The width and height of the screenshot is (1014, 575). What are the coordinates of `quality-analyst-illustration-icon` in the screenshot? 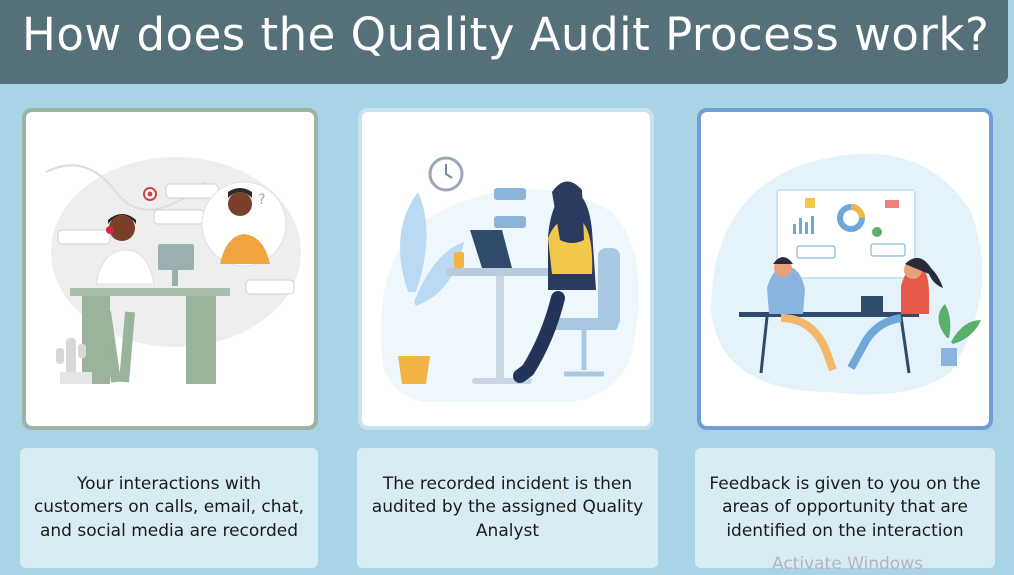 It's located at (510, 279).